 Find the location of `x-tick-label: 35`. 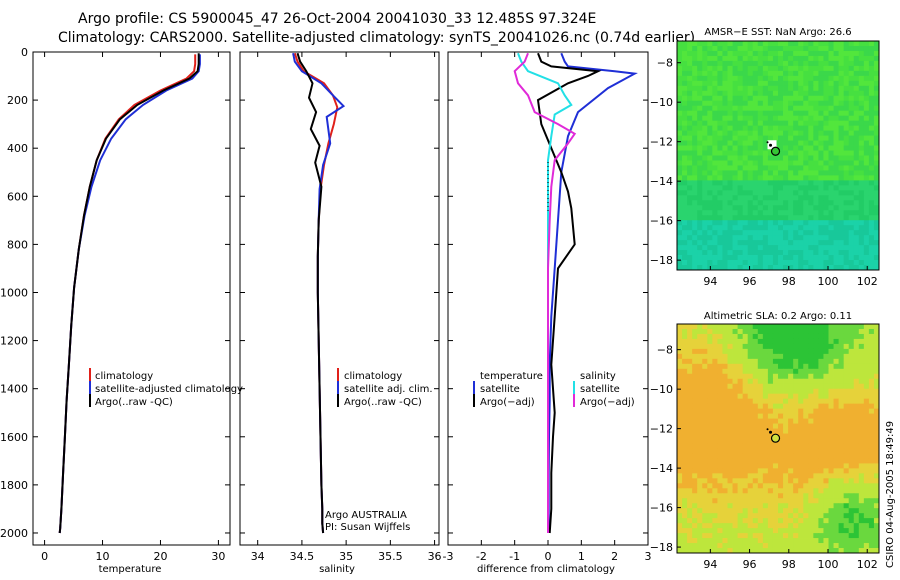

x-tick-label: 35 is located at coordinates (346, 556).